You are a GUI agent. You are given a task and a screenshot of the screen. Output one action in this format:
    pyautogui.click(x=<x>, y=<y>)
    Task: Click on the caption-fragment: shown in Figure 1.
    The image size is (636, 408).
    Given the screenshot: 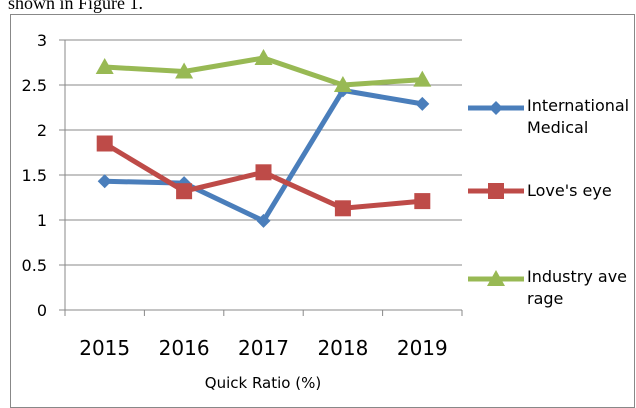 What is the action you would take?
    pyautogui.click(x=75, y=6)
    